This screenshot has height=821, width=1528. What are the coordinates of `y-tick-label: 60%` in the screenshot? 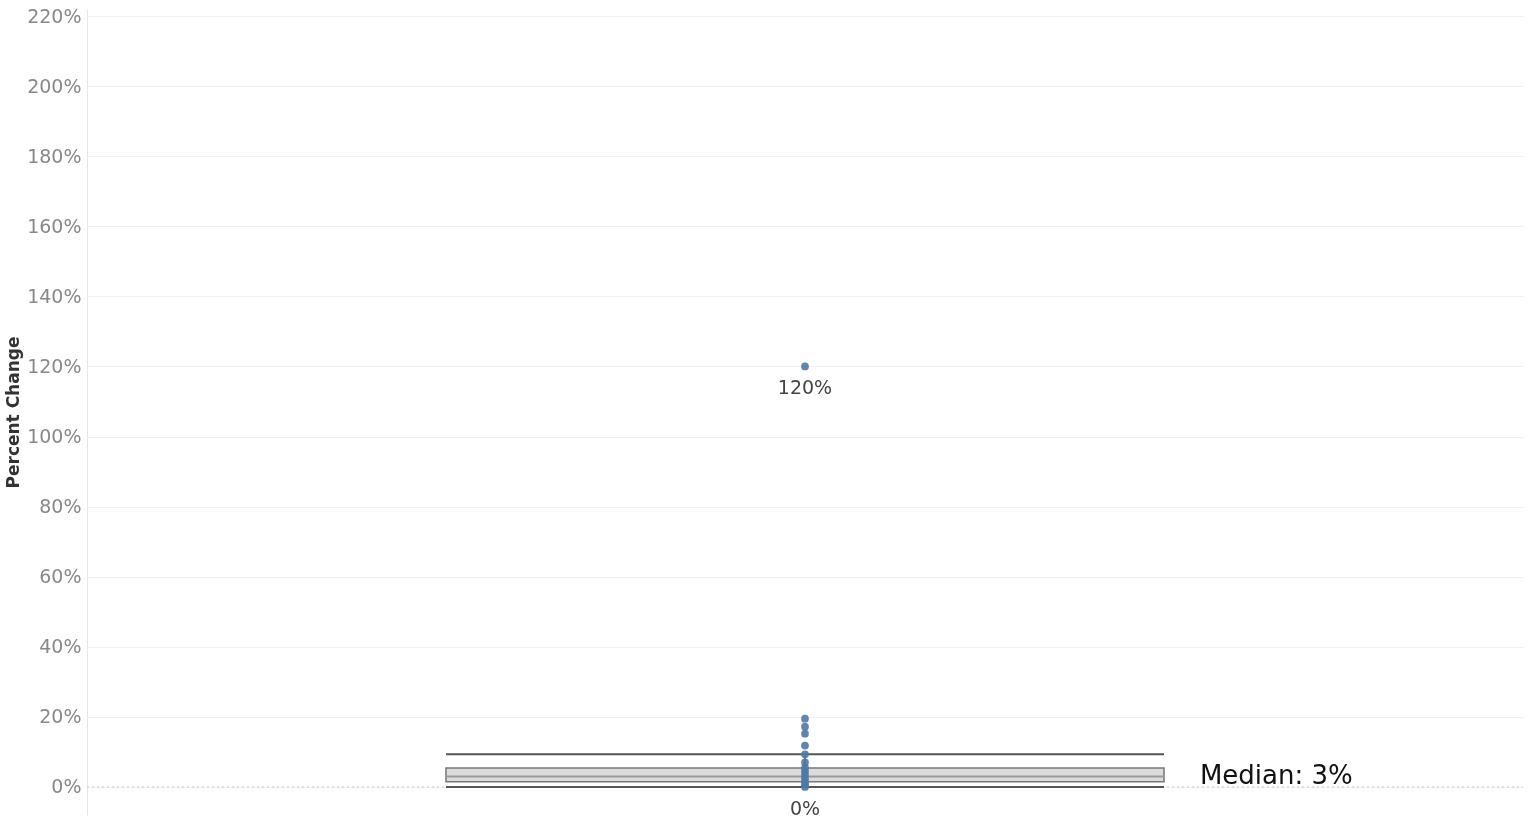 It's located at (60, 576).